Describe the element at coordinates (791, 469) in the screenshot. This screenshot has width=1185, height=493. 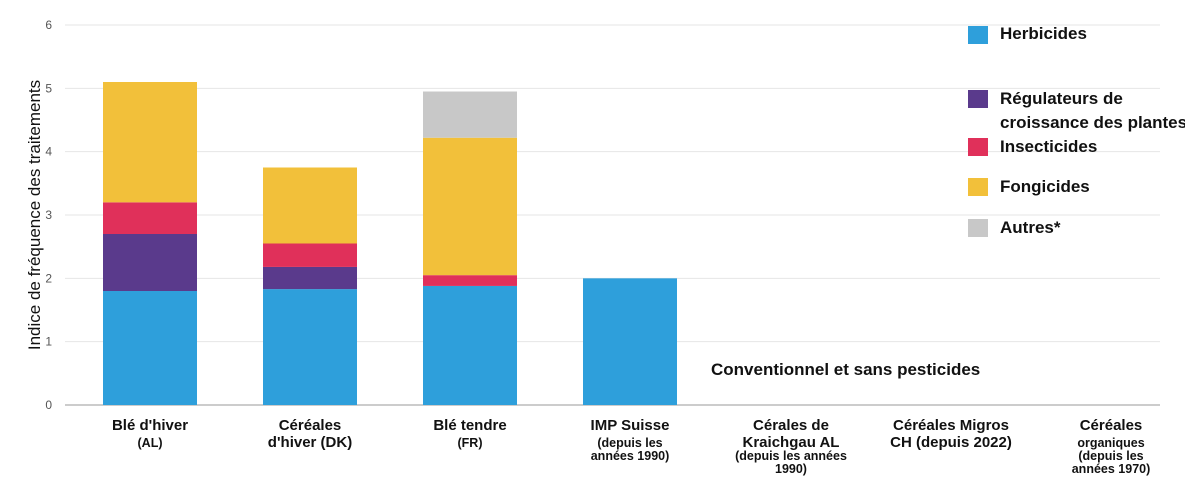
I see `x-category-sublabel: 1990)` at that location.